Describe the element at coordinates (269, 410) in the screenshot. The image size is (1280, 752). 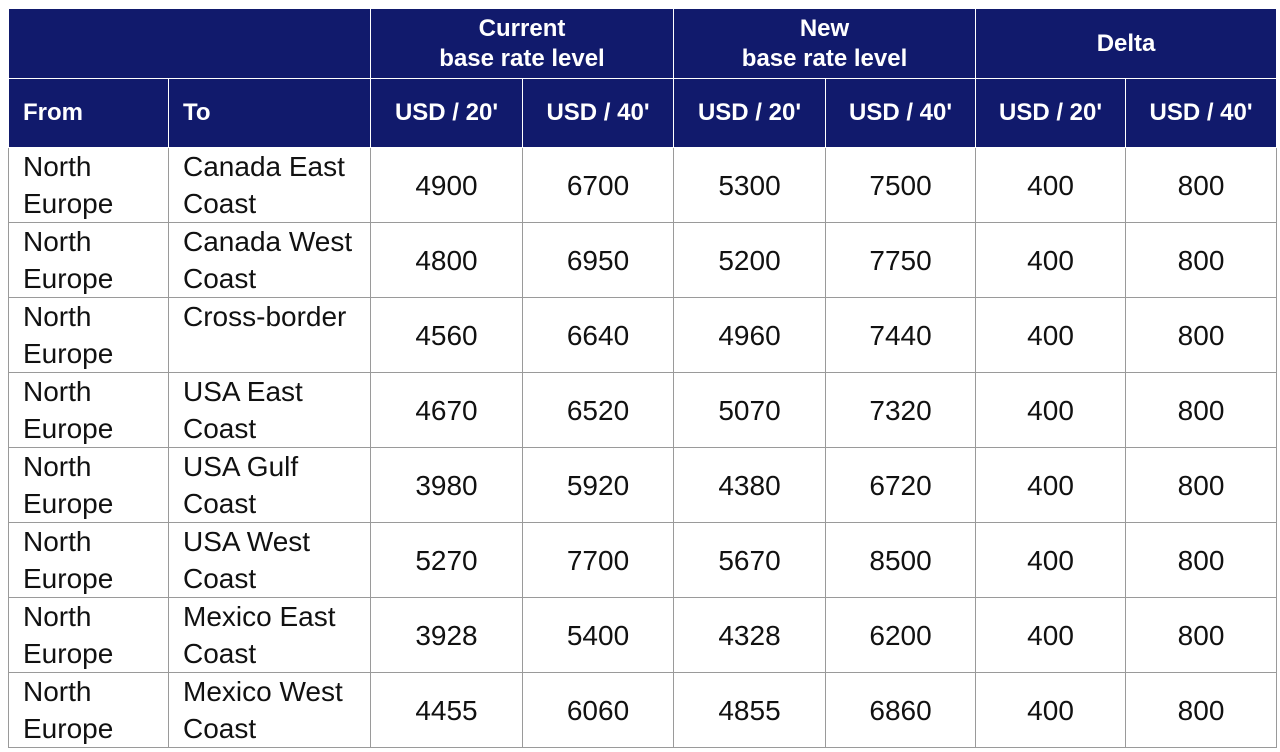
I see `route-cell: USA East Coast` at that location.